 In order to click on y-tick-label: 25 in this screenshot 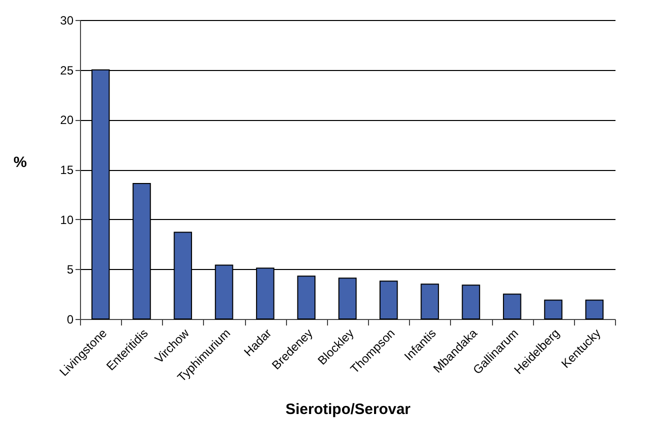, I will do `click(67, 70)`.